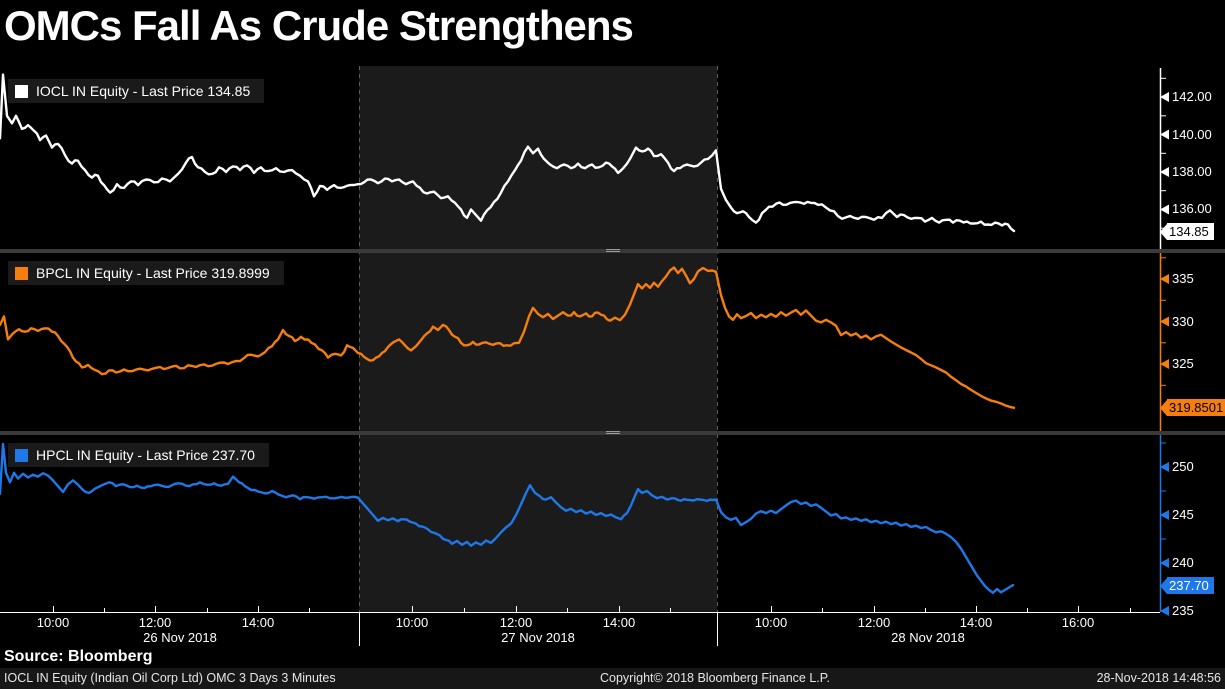  I want to click on y-axis-label: 142.00, so click(1192, 97).